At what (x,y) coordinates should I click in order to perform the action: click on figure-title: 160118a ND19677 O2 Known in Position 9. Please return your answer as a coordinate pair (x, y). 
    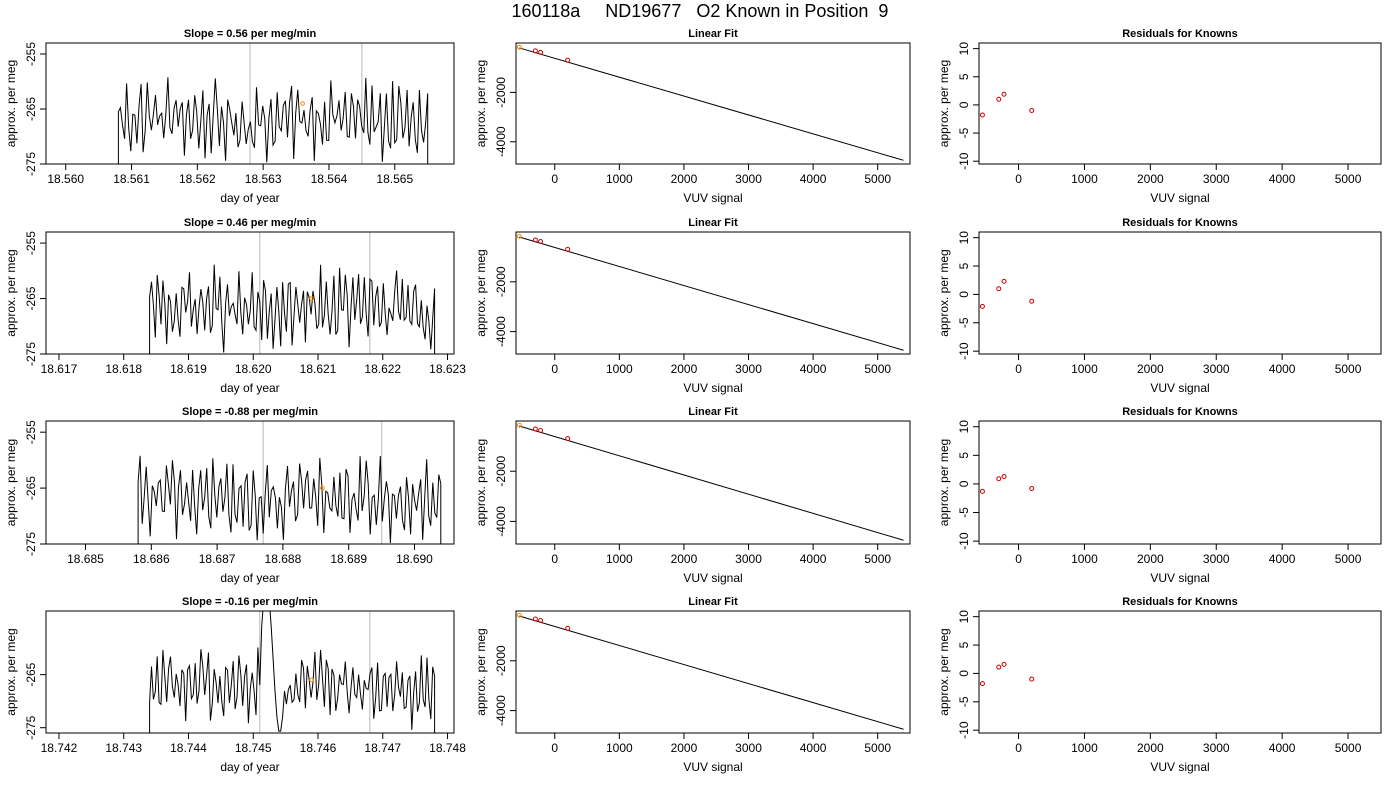
    Looking at the image, I should click on (700, 11).